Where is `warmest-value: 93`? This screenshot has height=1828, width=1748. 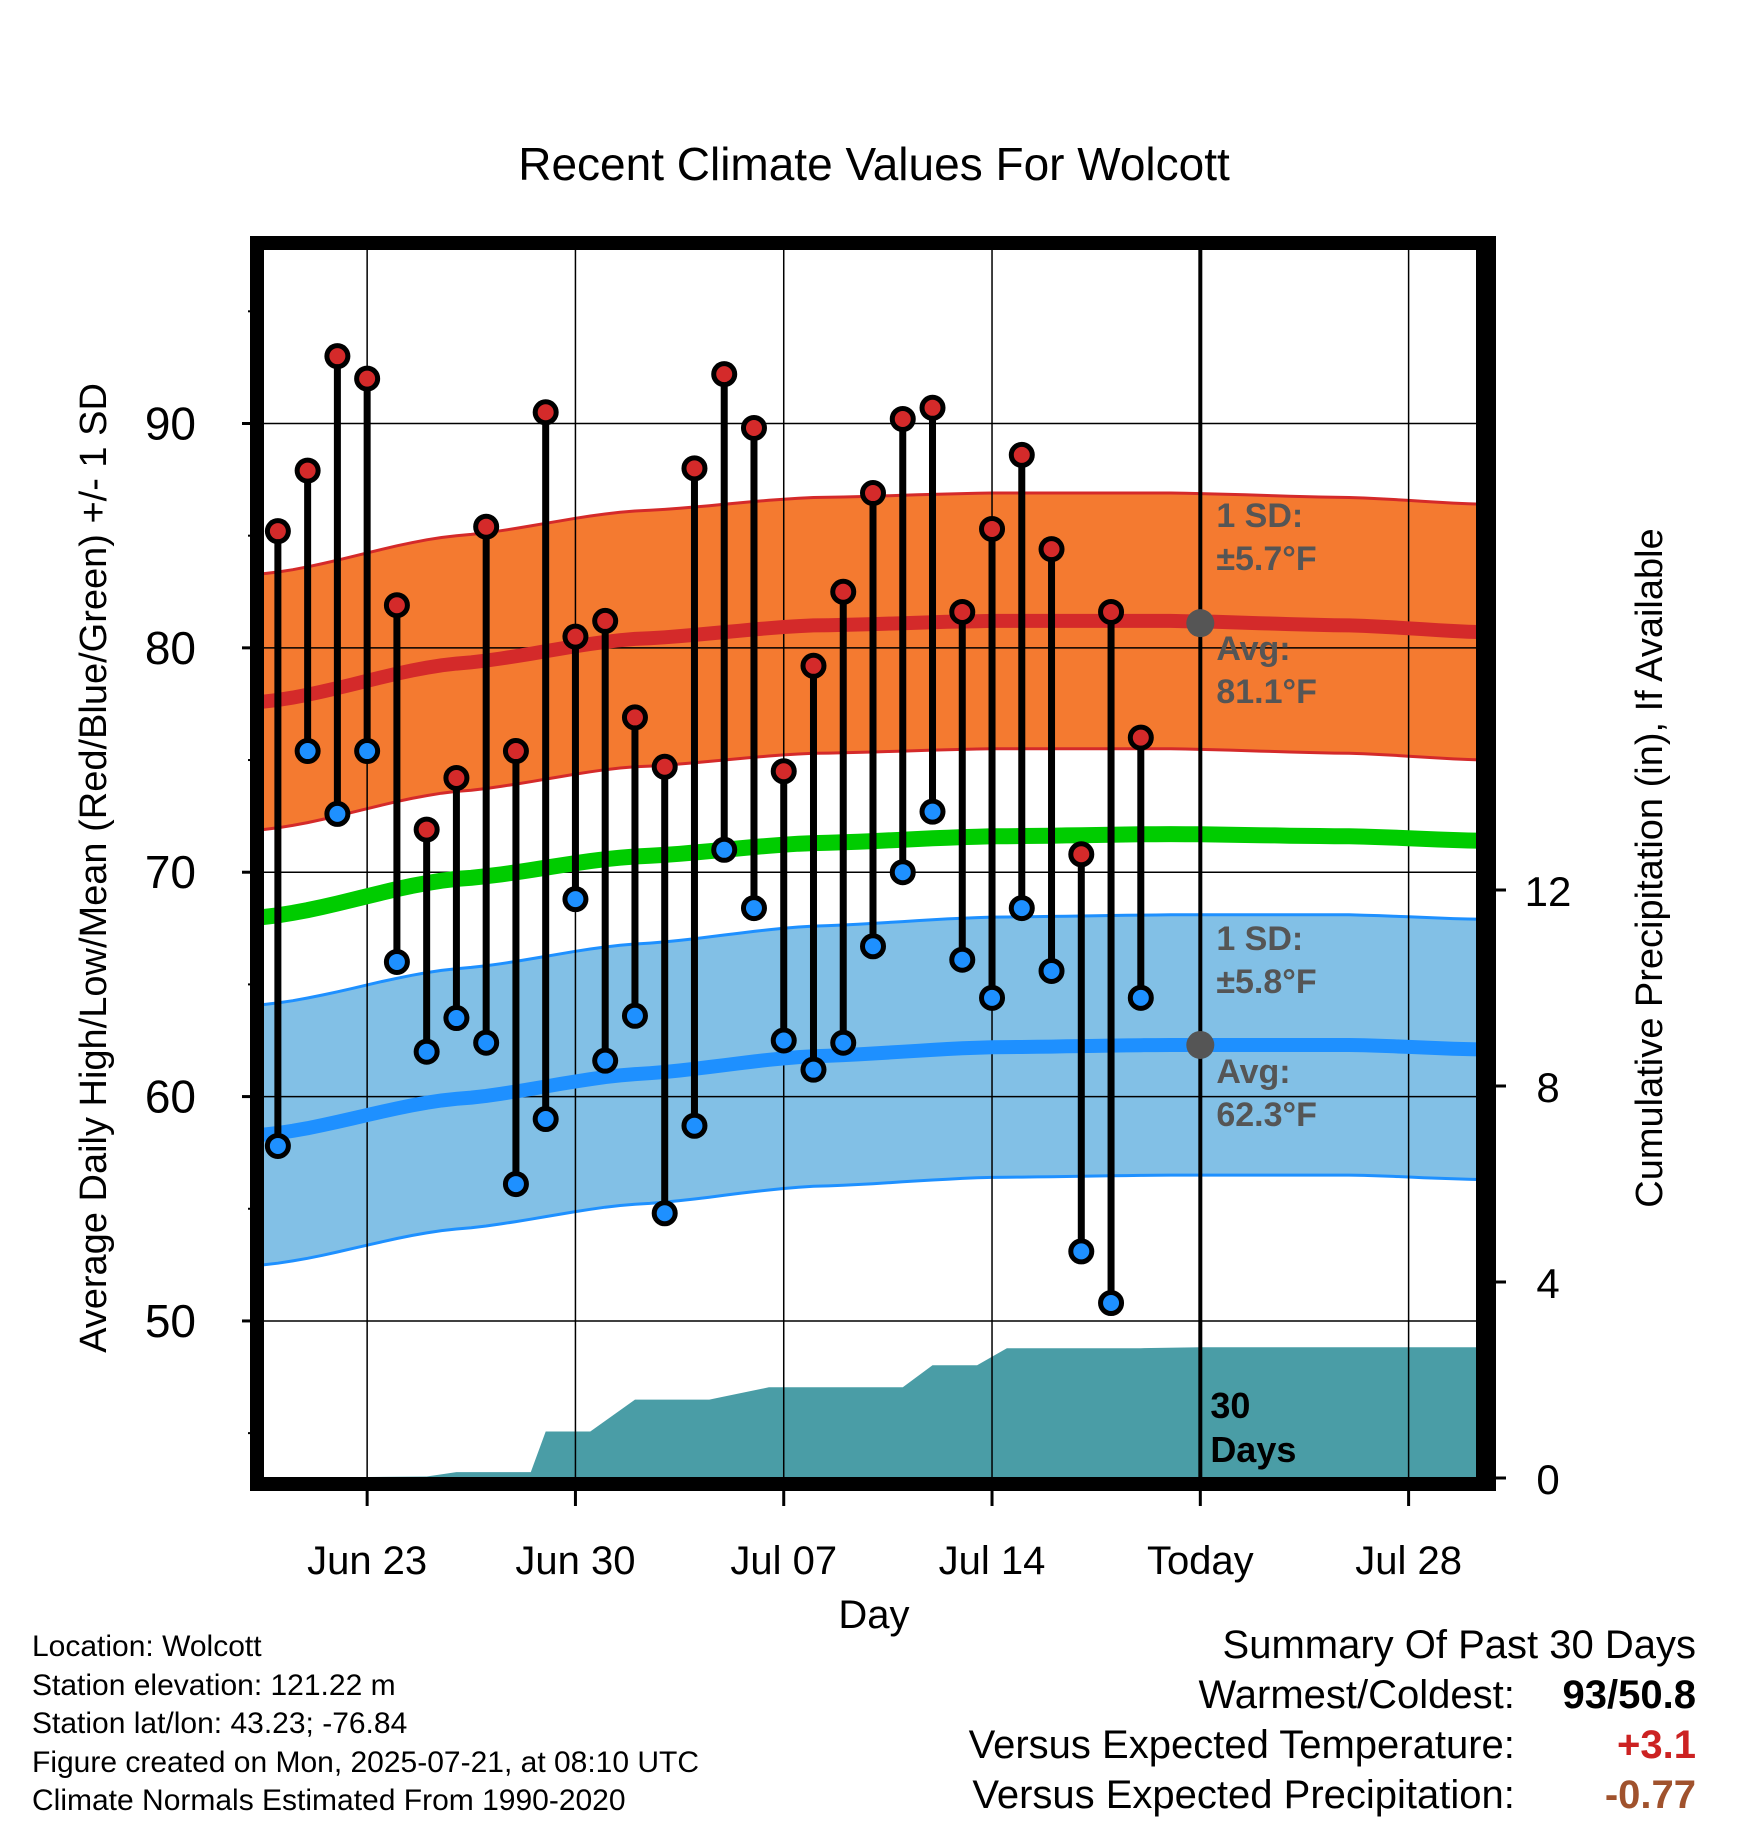 warmest-value: 93 is located at coordinates (1585, 1695).